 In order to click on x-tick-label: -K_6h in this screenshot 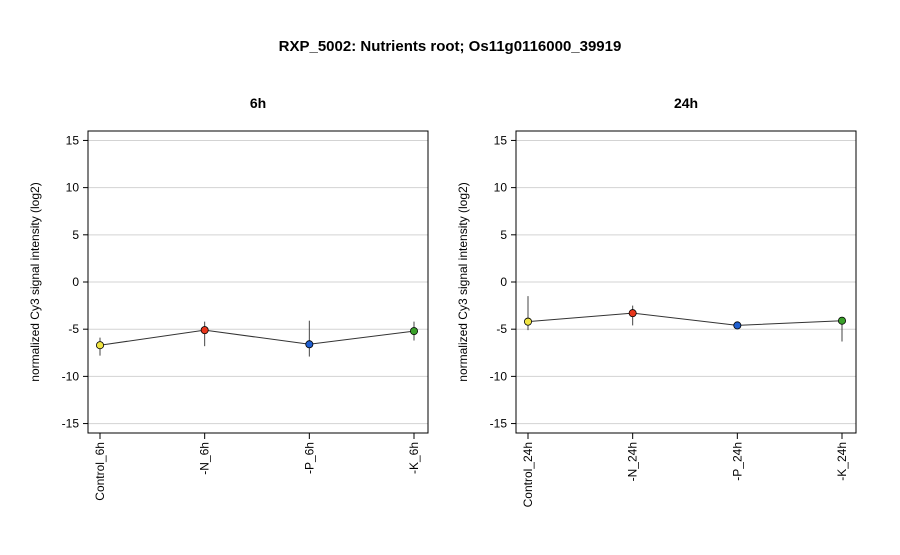, I will do `click(414, 458)`.